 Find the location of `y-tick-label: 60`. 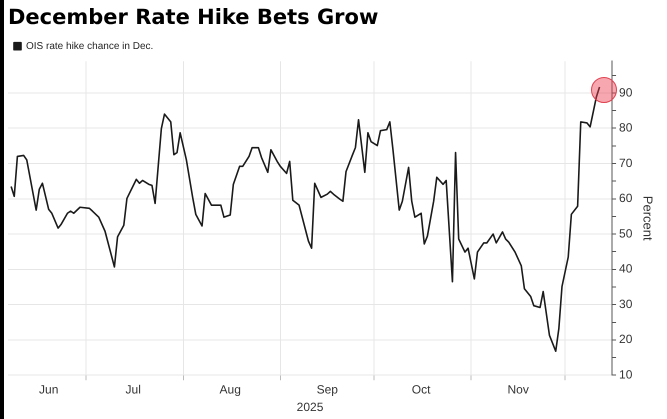

y-tick-label: 60 is located at coordinates (626, 198).